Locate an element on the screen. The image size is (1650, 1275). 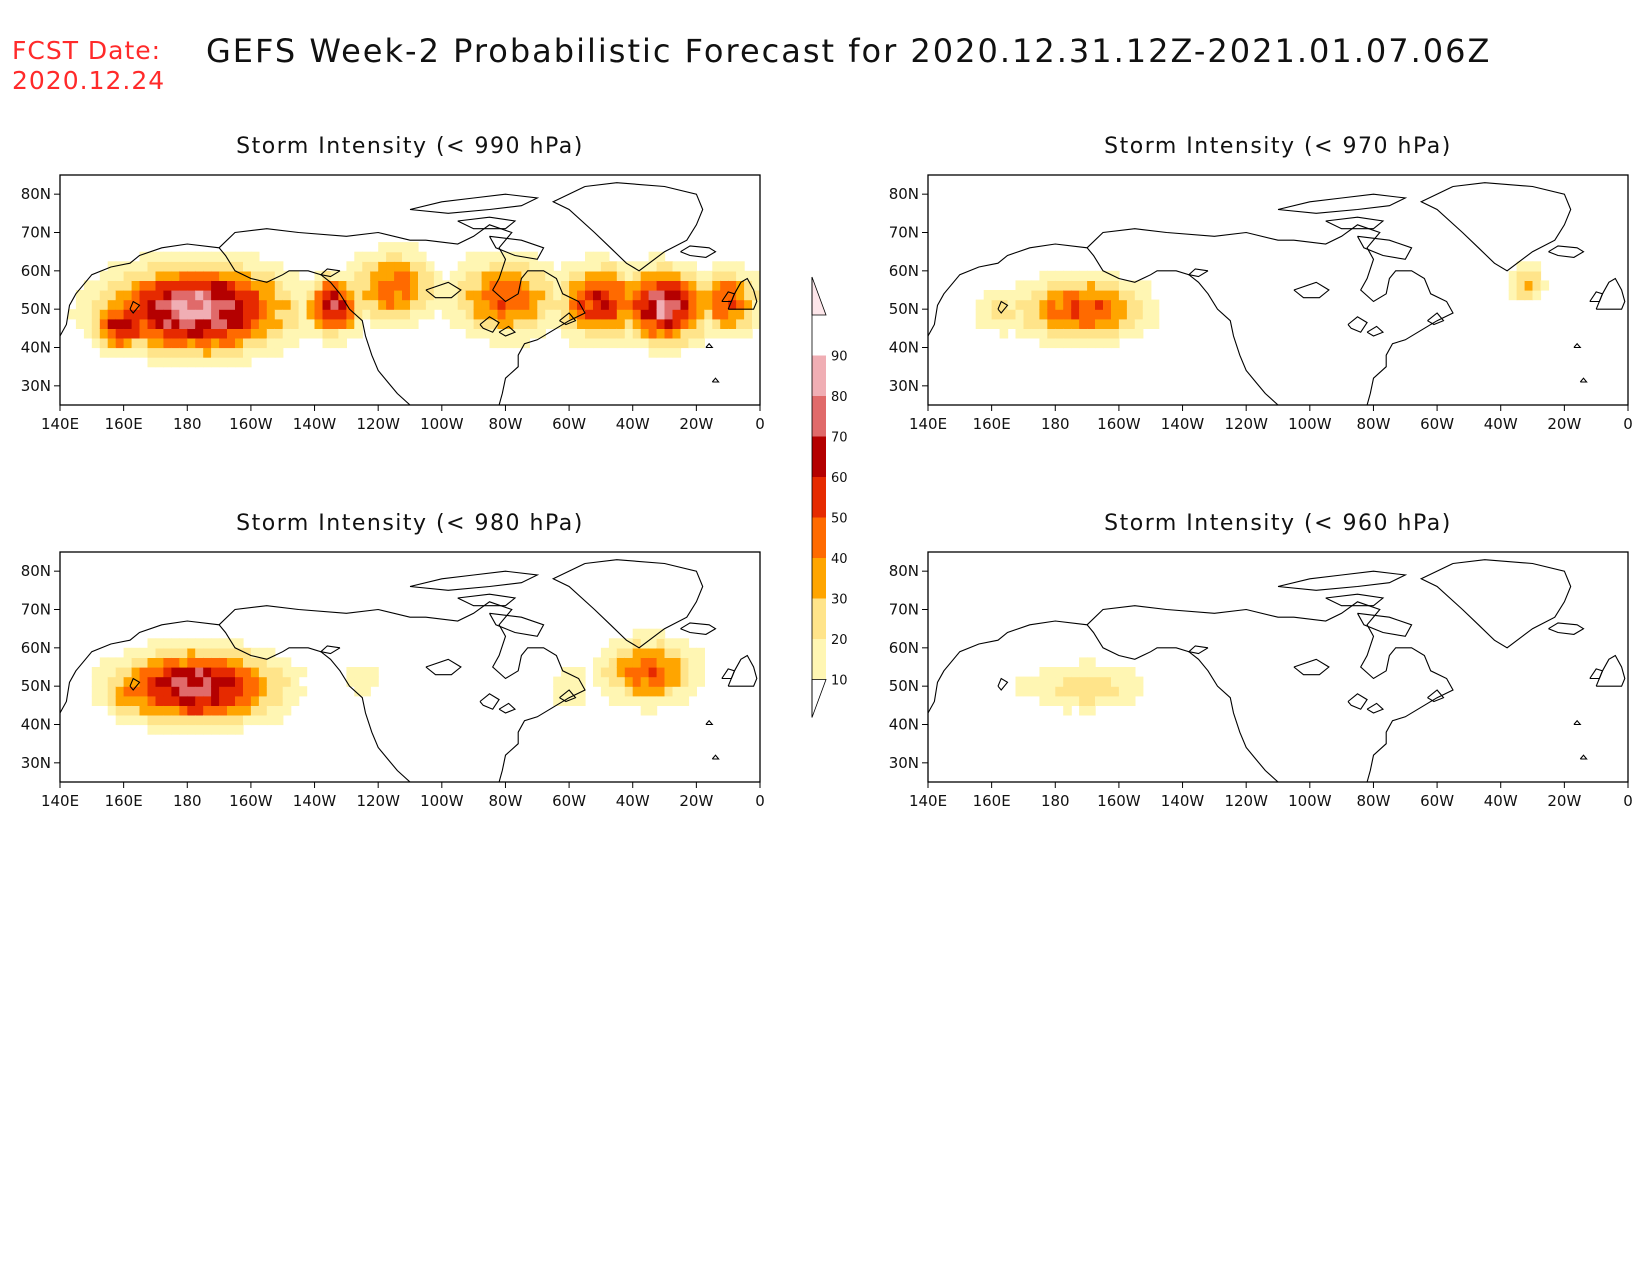
lon-tick-label: 0 is located at coordinates (1628, 424).